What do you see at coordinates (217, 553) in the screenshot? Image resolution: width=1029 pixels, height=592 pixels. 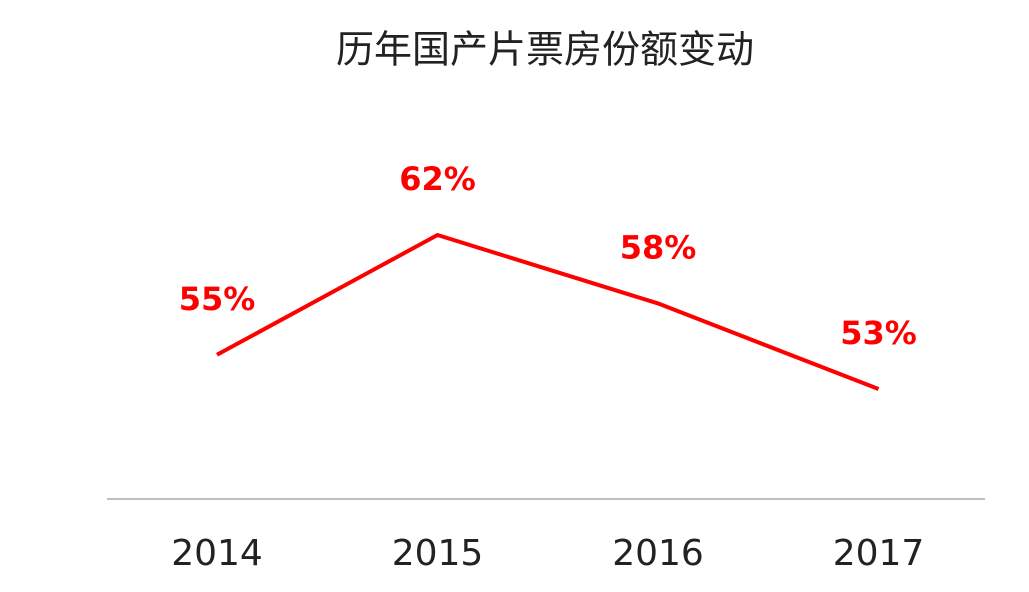 I see `x-tick-label: 2014` at bounding box center [217, 553].